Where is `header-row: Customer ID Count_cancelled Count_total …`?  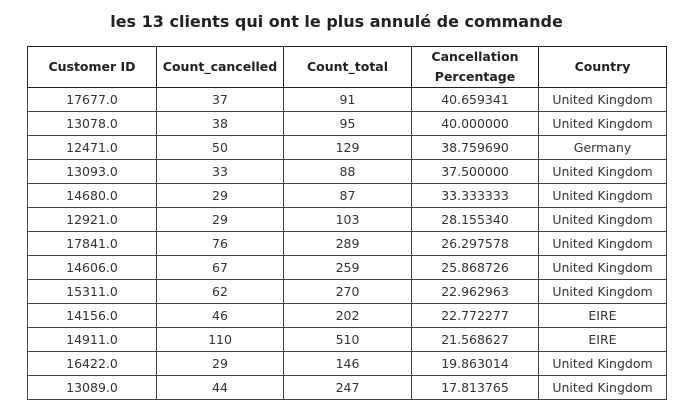
header-row: Customer ID Count_cancelled Count_total … is located at coordinates (347, 67).